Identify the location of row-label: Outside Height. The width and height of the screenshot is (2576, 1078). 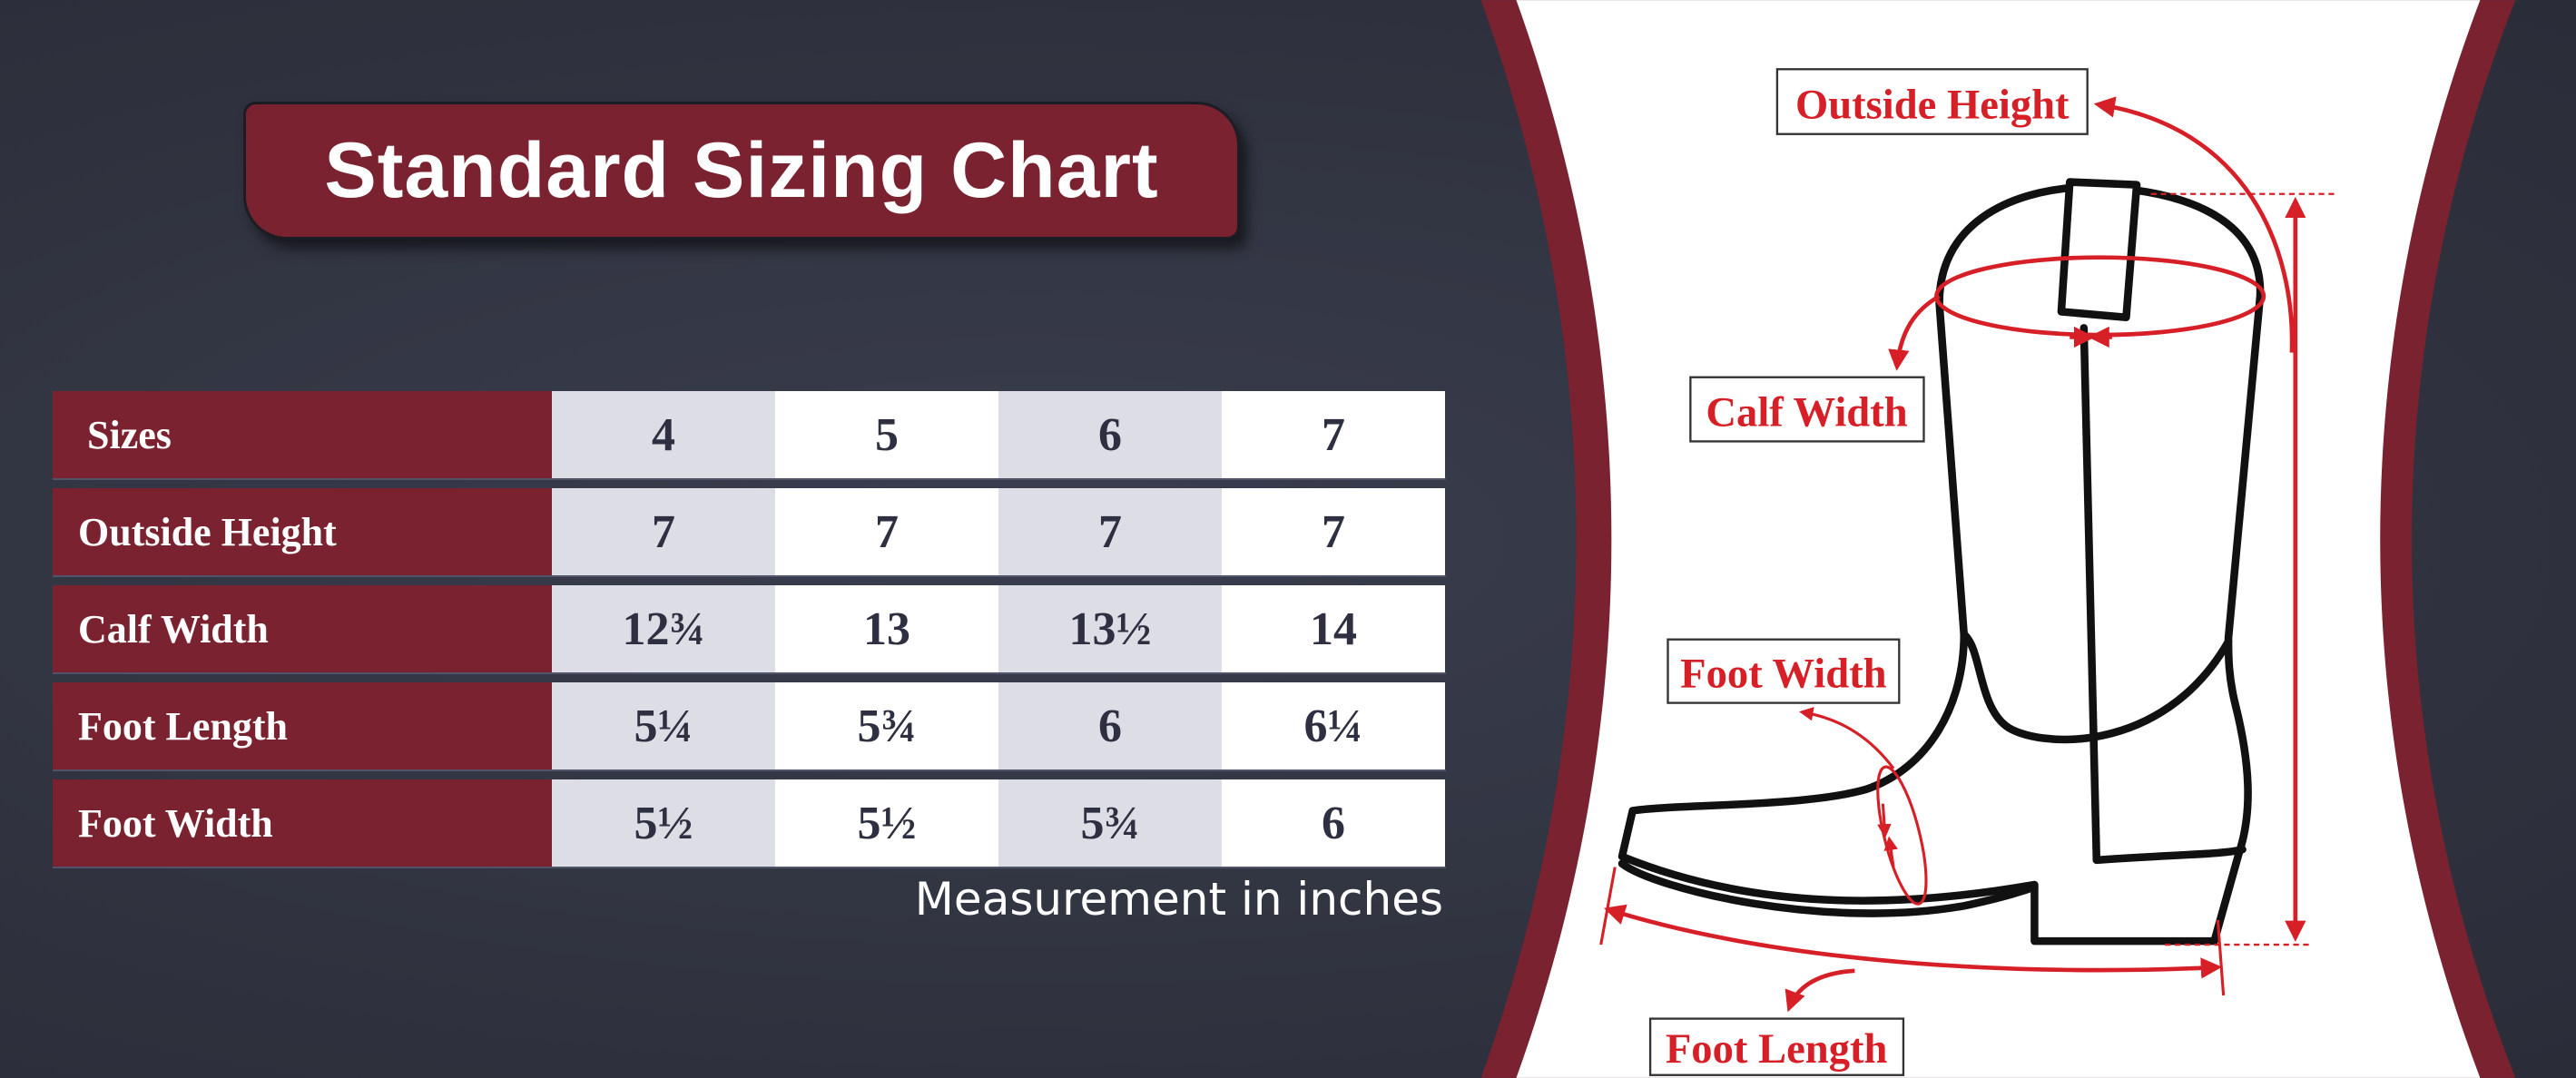
(302, 531).